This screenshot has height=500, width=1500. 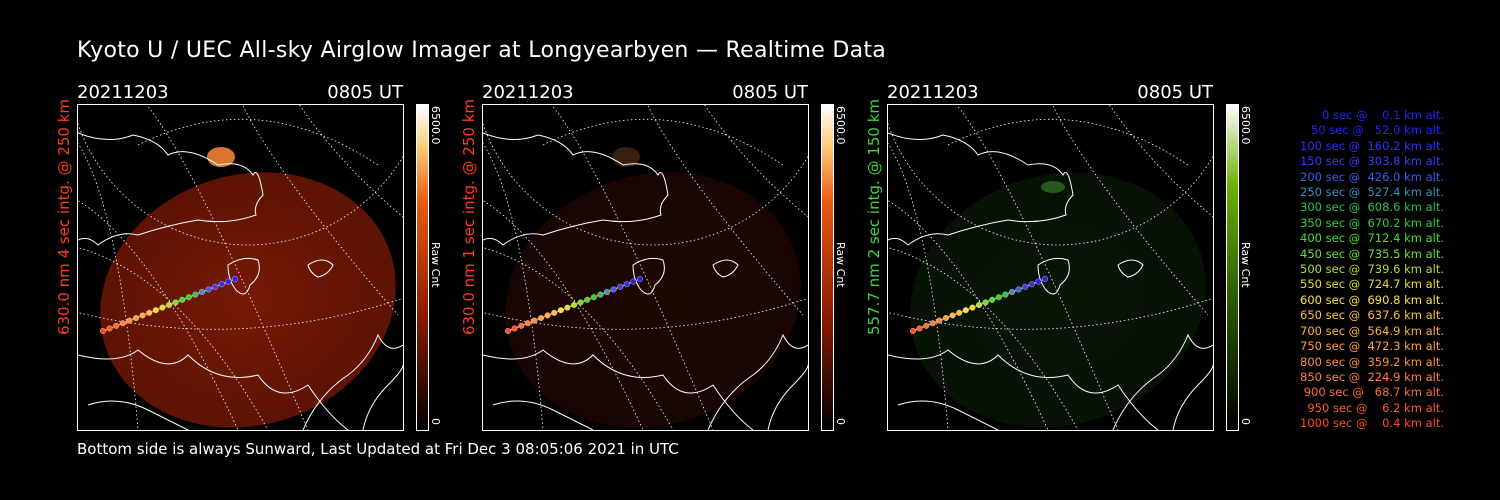 I want to click on legend-entry: 850 sec @ 224.9 km alt., so click(x=1372, y=376).